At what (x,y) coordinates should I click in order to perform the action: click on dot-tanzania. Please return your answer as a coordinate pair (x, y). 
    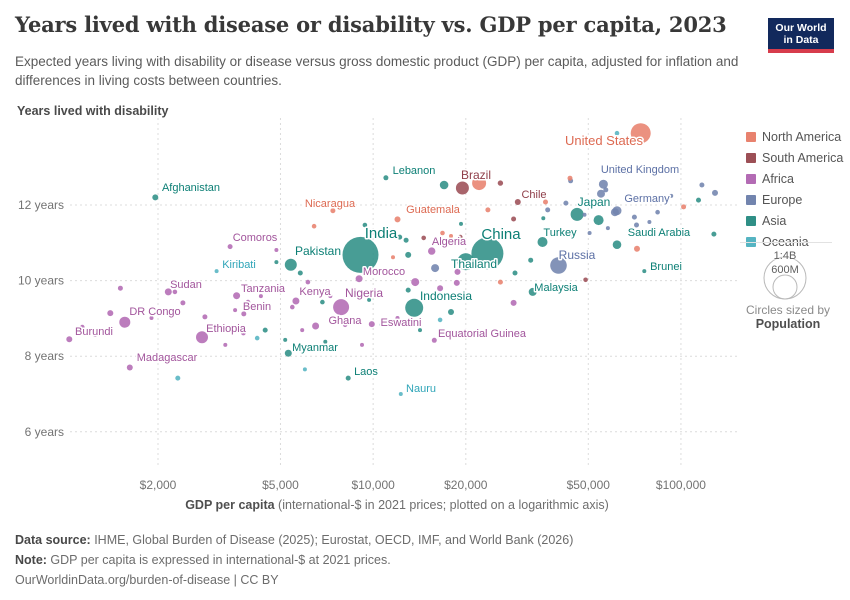
    Looking at the image, I should click on (237, 296).